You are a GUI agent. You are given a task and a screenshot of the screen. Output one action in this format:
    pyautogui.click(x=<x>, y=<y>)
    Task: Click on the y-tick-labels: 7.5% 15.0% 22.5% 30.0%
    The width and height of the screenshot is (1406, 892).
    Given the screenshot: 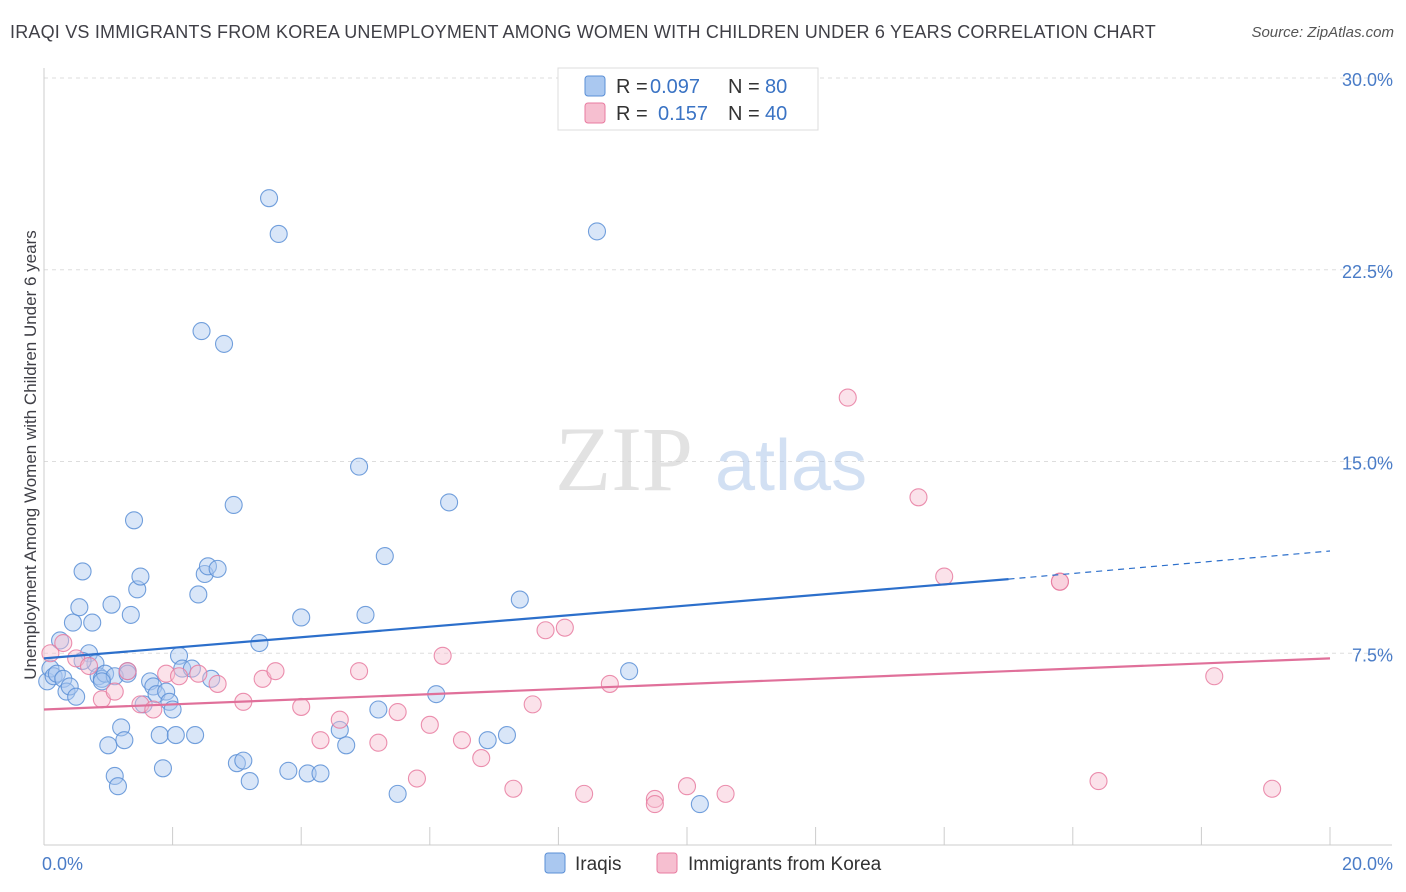 What is the action you would take?
    pyautogui.click(x=1367, y=367)
    